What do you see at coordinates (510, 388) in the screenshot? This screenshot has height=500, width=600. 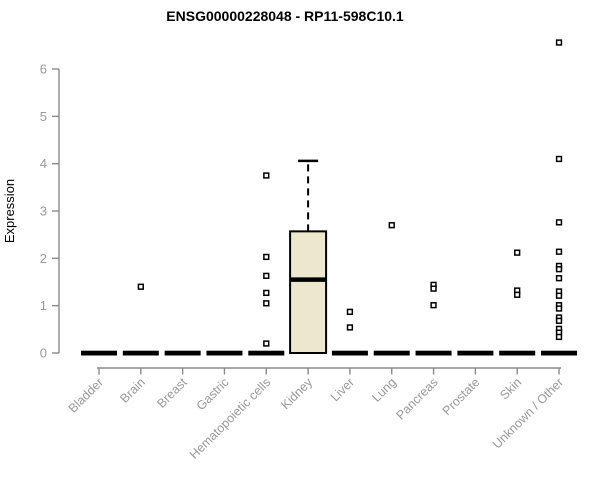 I see `x-tick-label: Skin` at bounding box center [510, 388].